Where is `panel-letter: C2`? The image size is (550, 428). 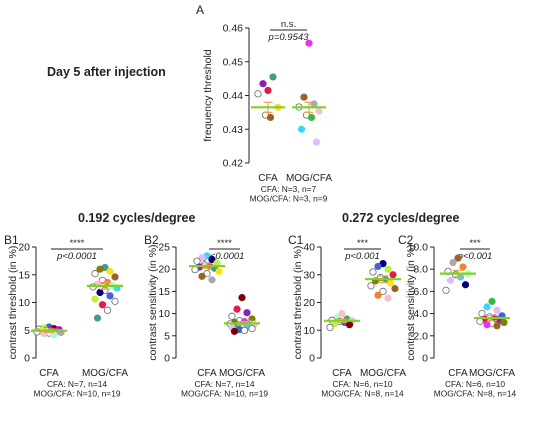
panel-letter: C2 is located at coordinates (406, 240).